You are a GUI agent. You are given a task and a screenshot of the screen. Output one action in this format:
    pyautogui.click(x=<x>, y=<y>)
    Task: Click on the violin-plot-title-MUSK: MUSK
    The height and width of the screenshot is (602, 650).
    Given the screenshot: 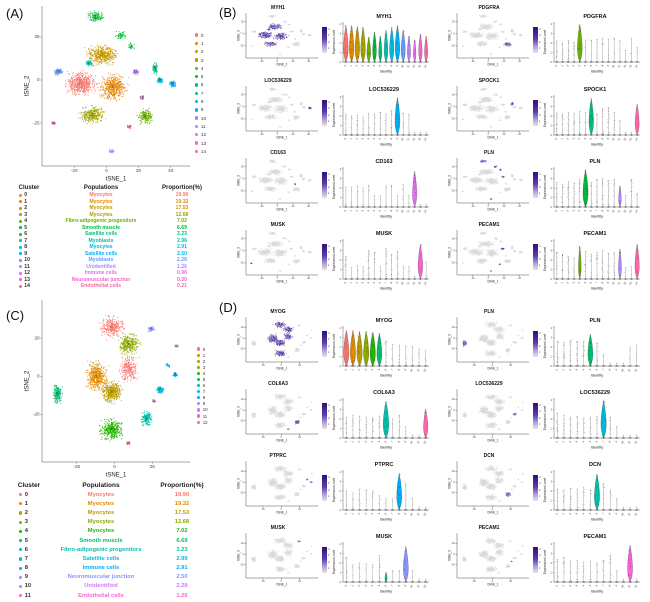 What is the action you would take?
    pyautogui.click(x=384, y=234)
    